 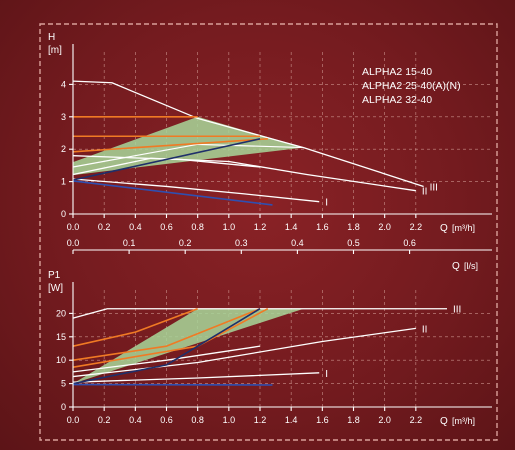 What do you see at coordinates (63, 149) in the screenshot?
I see `y-tick-label: 2` at bounding box center [63, 149].